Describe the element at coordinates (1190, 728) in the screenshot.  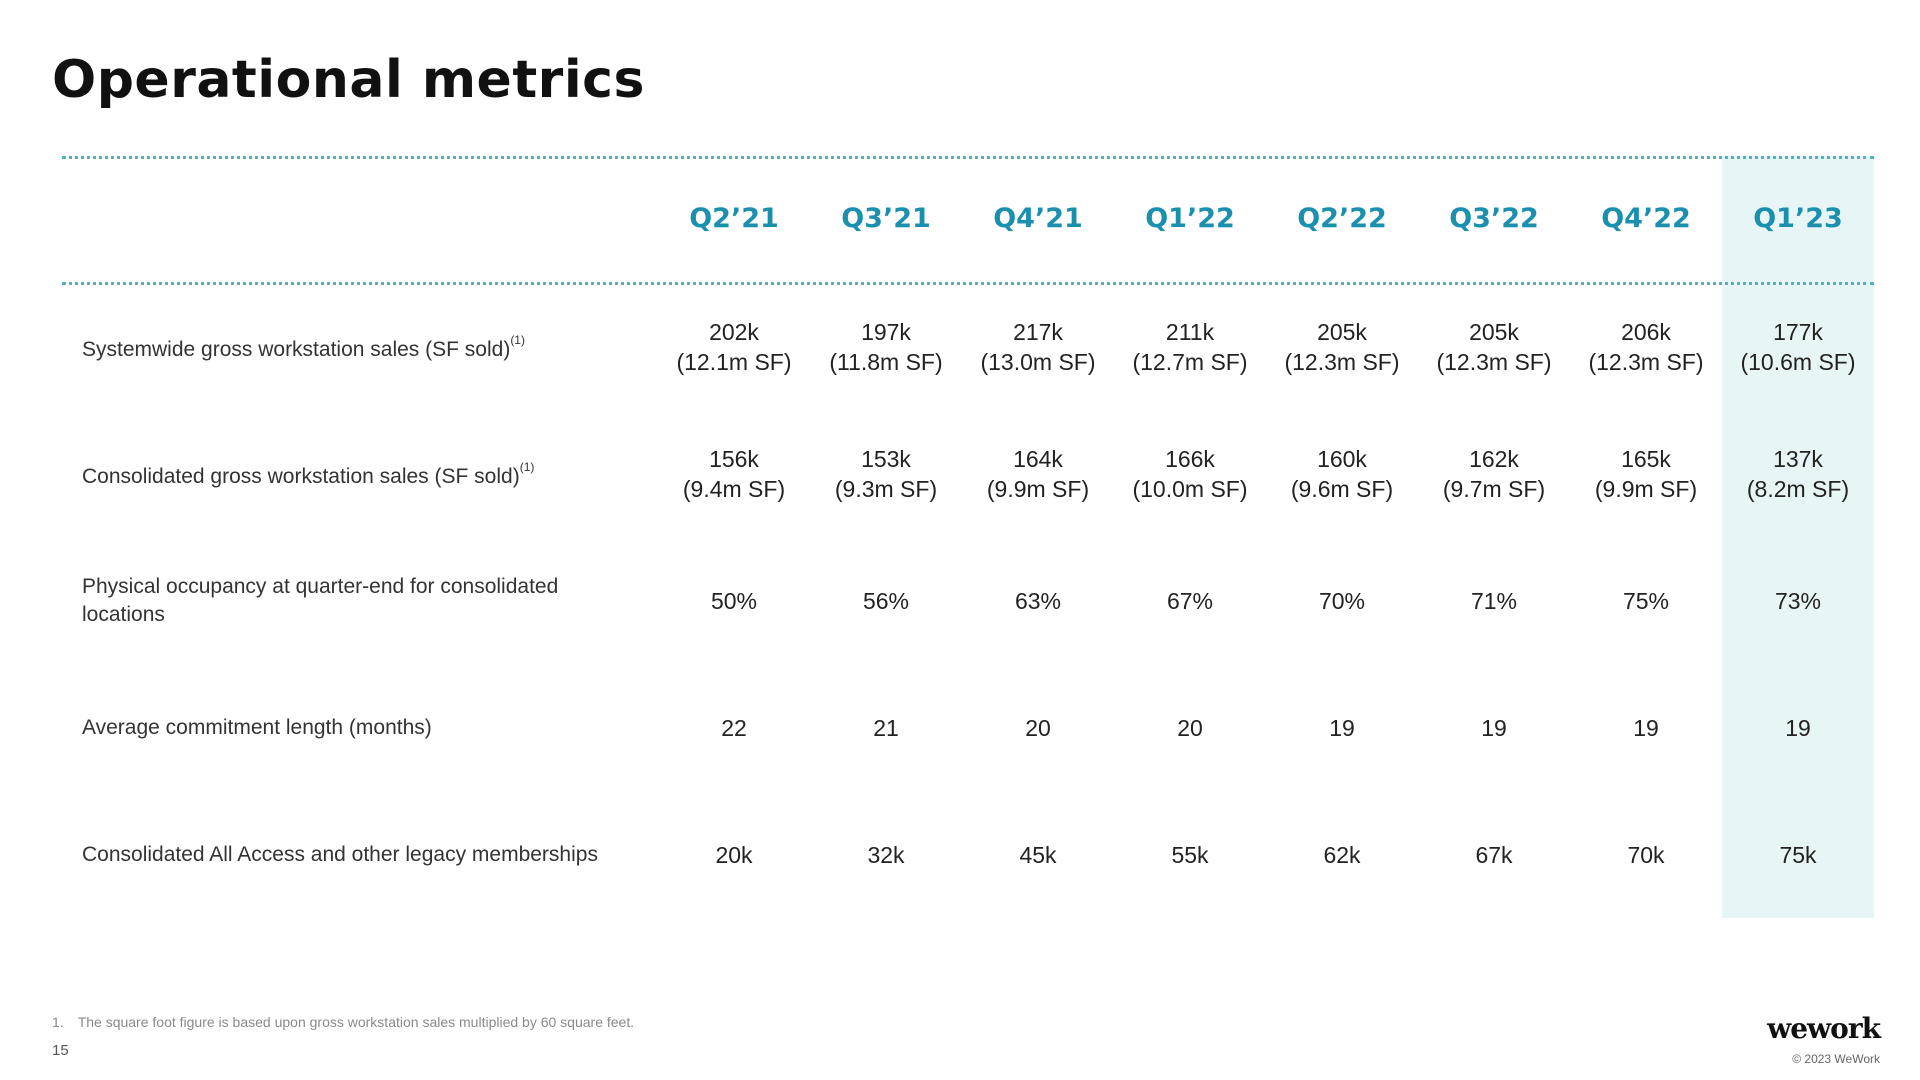
I see `cell-r3-c3: 20` at that location.